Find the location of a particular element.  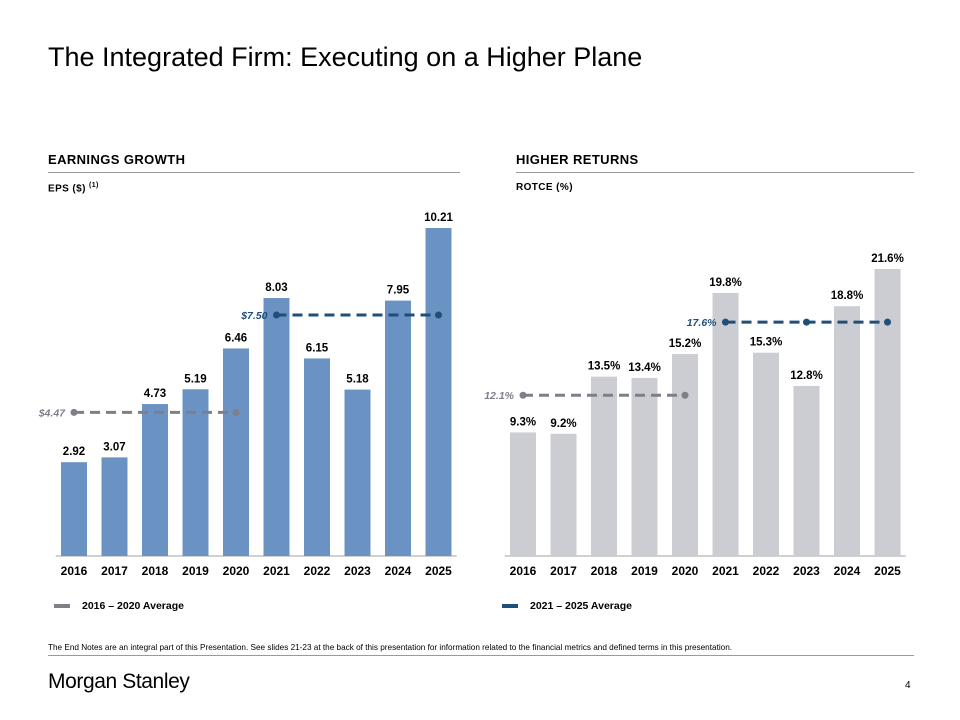

eps-bar-2025 is located at coordinates (438, 392).